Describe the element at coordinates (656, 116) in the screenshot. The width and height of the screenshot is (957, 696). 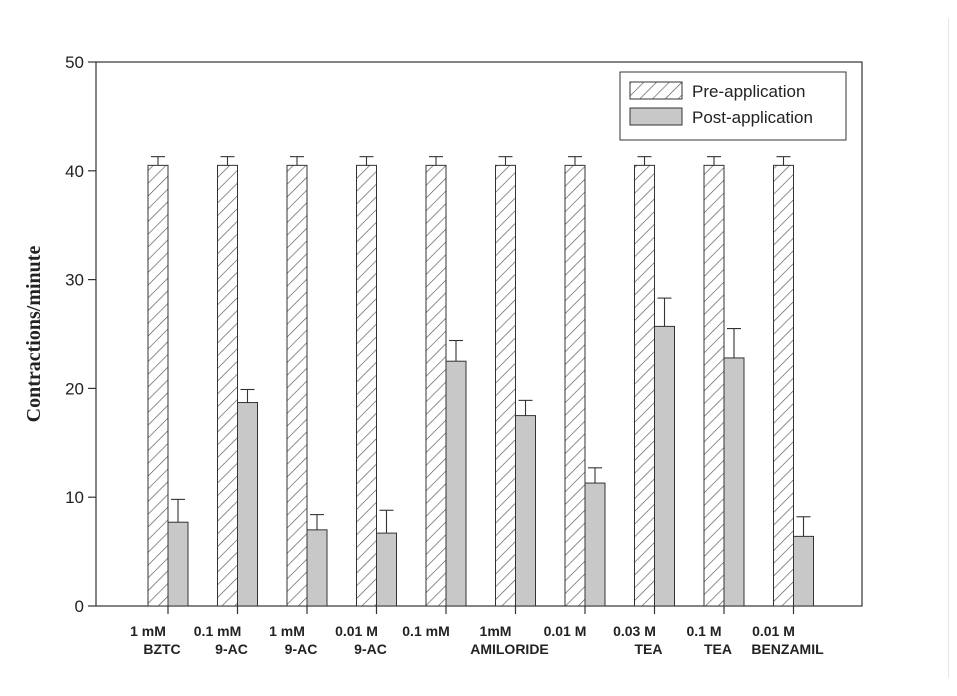
I see `legend-swatch-post-application` at that location.